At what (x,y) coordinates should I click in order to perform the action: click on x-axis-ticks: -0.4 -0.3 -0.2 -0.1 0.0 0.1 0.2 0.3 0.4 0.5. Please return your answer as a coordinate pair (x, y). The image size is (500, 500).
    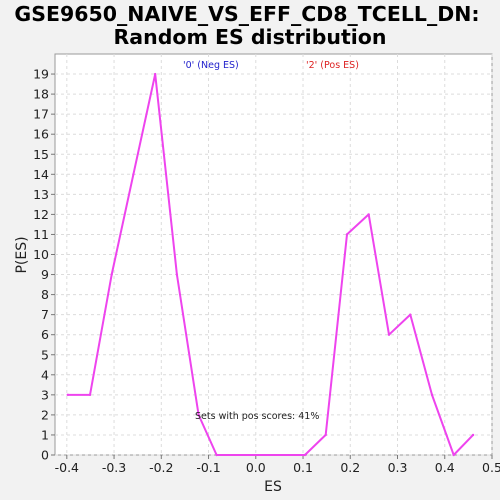
    Looking at the image, I should click on (277, 465).